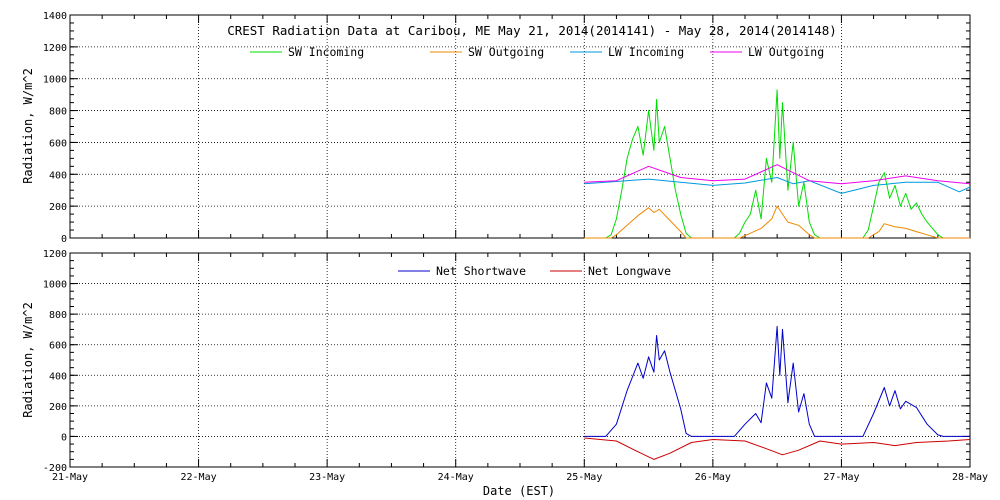  Describe the element at coordinates (970, 477) in the screenshot. I see `x-tick-label: 28-May` at that location.